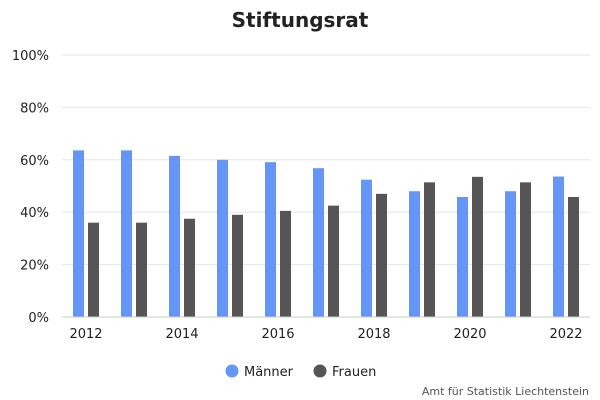 The width and height of the screenshot is (600, 400). I want to click on legend-item-maenner: Männer, so click(259, 372).